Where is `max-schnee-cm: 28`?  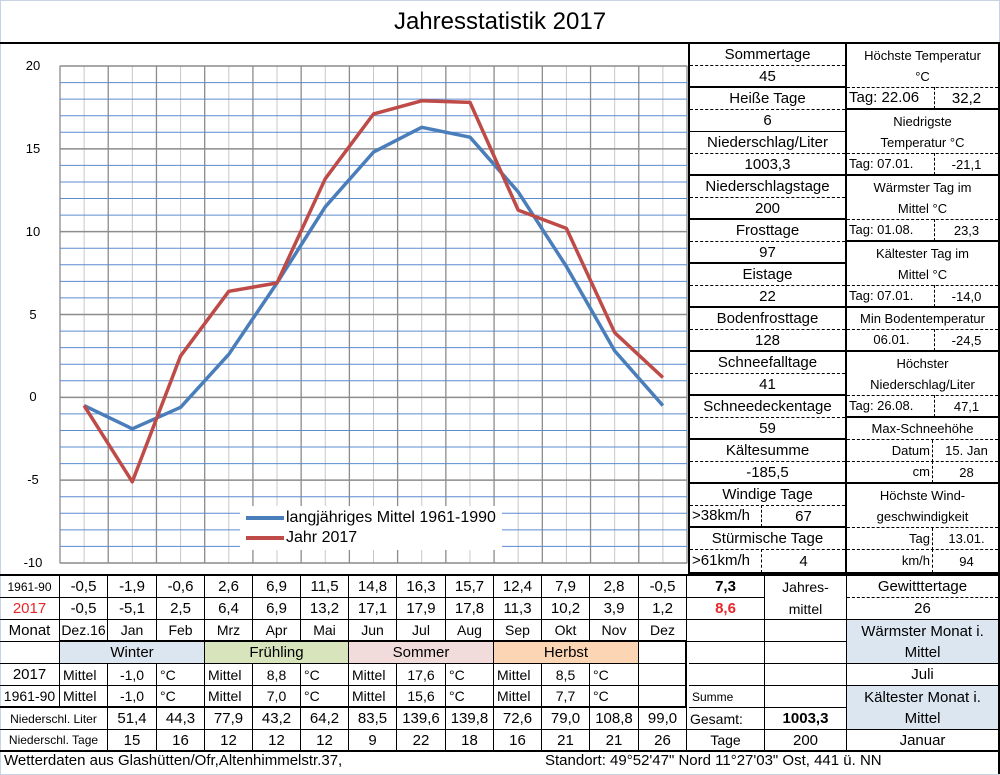
max-schnee-cm: 28 is located at coordinates (966, 472).